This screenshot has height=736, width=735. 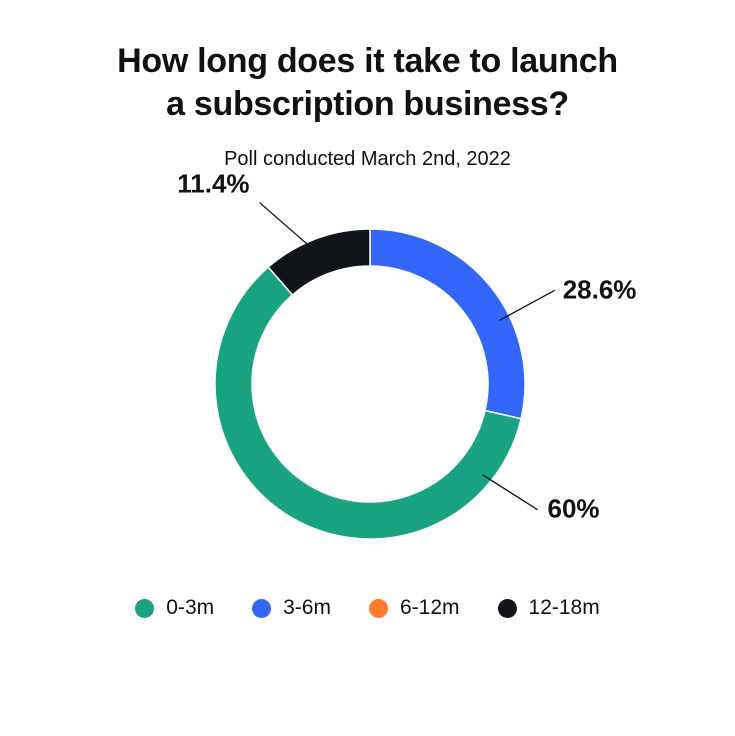 I want to click on leader-line-12-18m, so click(x=287, y=227).